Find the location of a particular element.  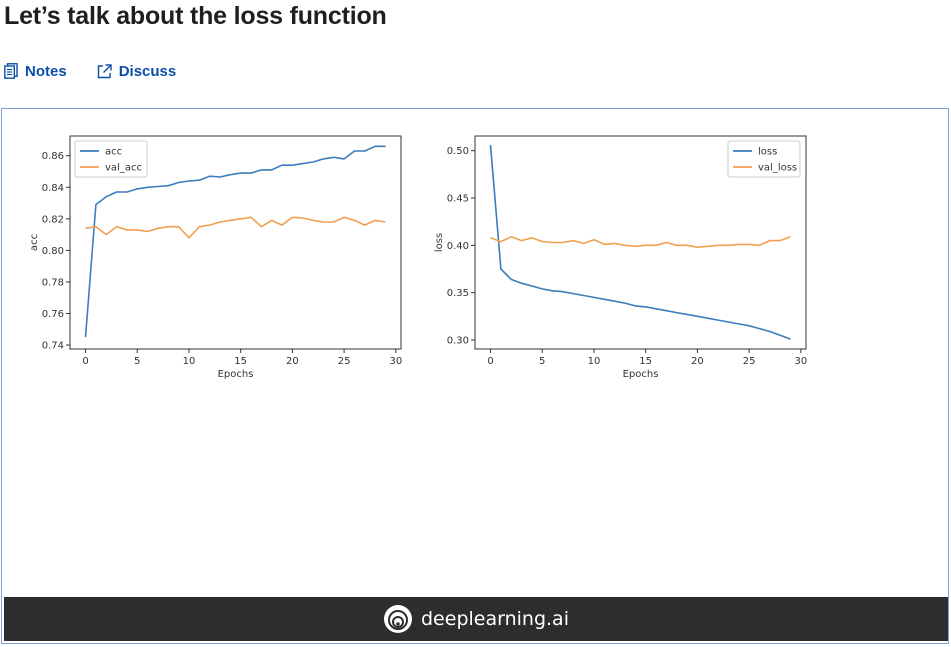

series-line-val-loss is located at coordinates (640, 242).